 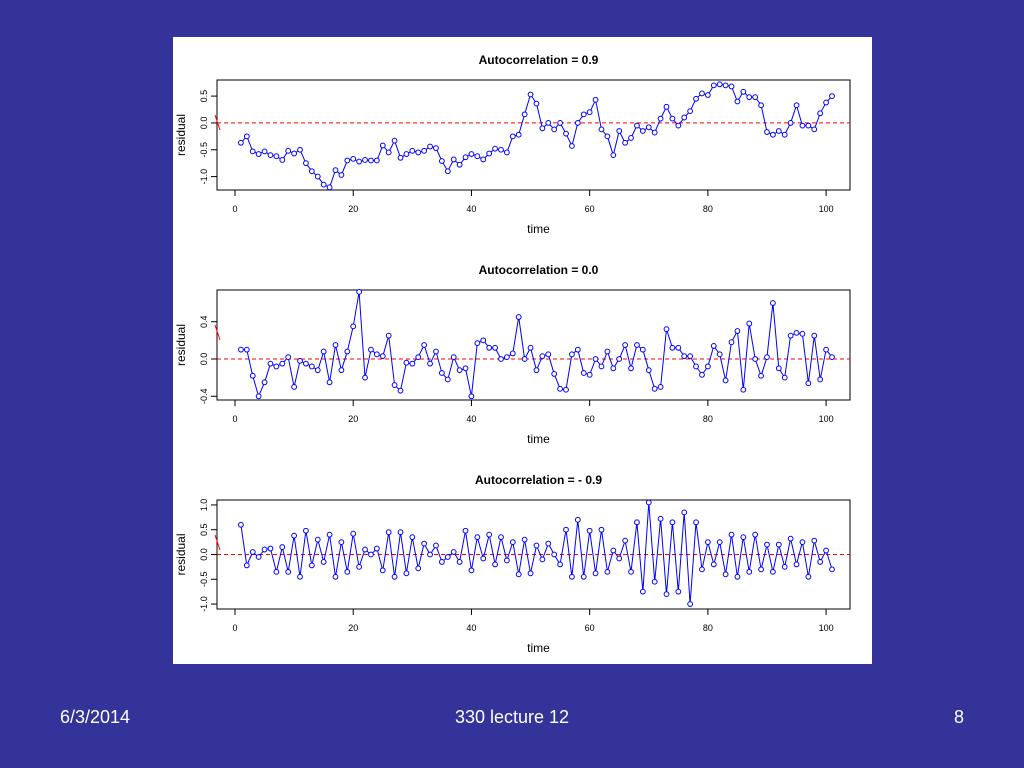 What do you see at coordinates (512, 717) in the screenshot?
I see `footer-title: 330 lecture 12` at bounding box center [512, 717].